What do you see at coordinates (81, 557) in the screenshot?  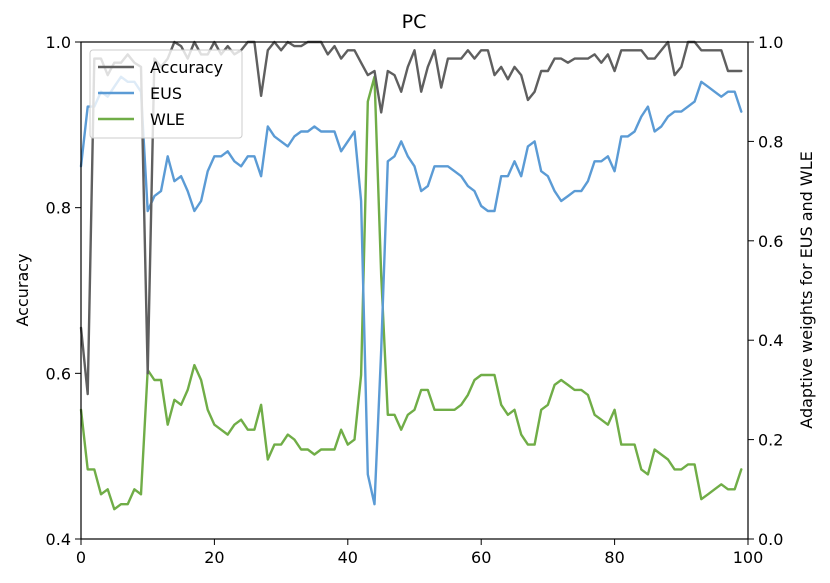 I see `x-tick-label: 0` at bounding box center [81, 557].